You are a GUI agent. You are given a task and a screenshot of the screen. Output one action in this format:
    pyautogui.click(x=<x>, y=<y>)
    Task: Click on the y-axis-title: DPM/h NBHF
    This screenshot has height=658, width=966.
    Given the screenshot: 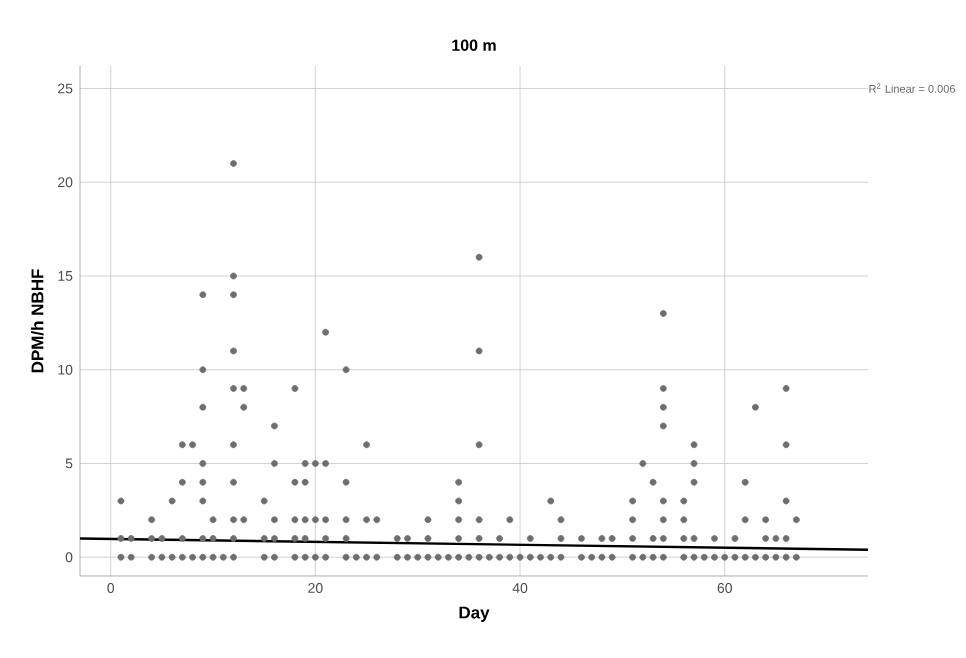 What is the action you would take?
    pyautogui.click(x=37, y=321)
    